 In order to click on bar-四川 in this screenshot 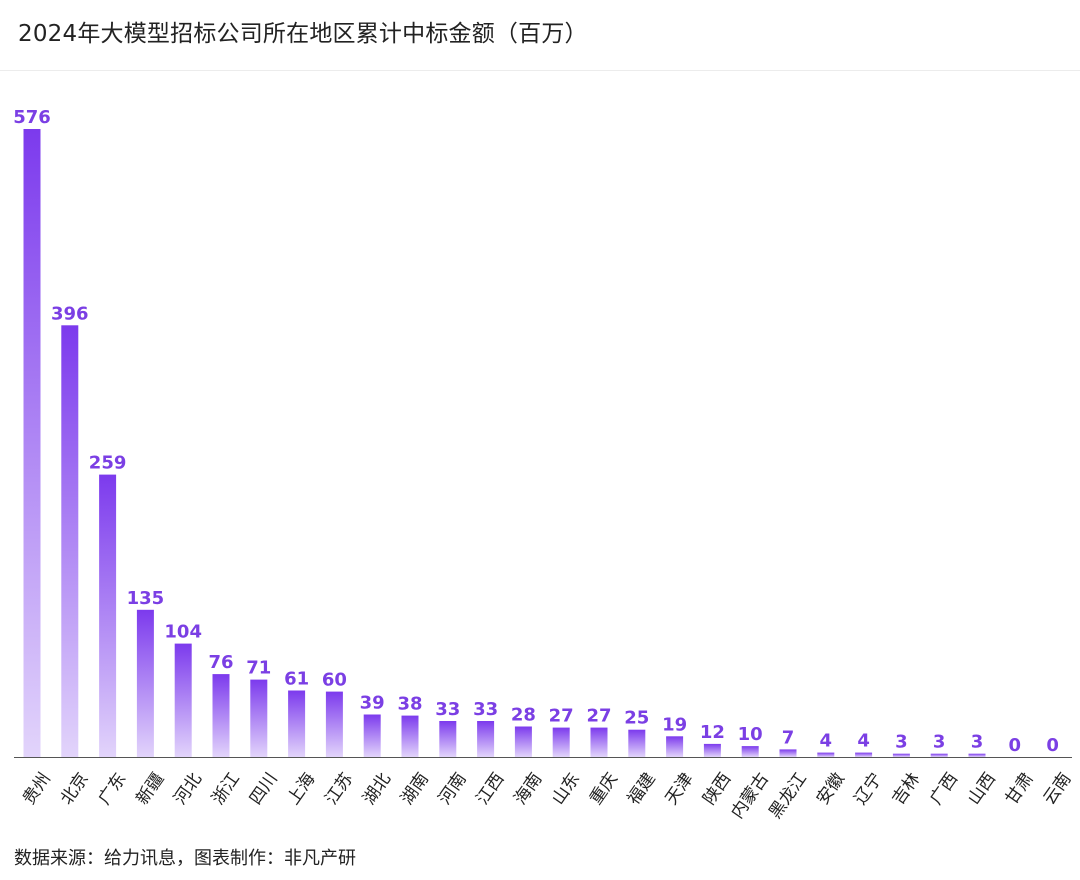, I will do `click(259, 718)`.